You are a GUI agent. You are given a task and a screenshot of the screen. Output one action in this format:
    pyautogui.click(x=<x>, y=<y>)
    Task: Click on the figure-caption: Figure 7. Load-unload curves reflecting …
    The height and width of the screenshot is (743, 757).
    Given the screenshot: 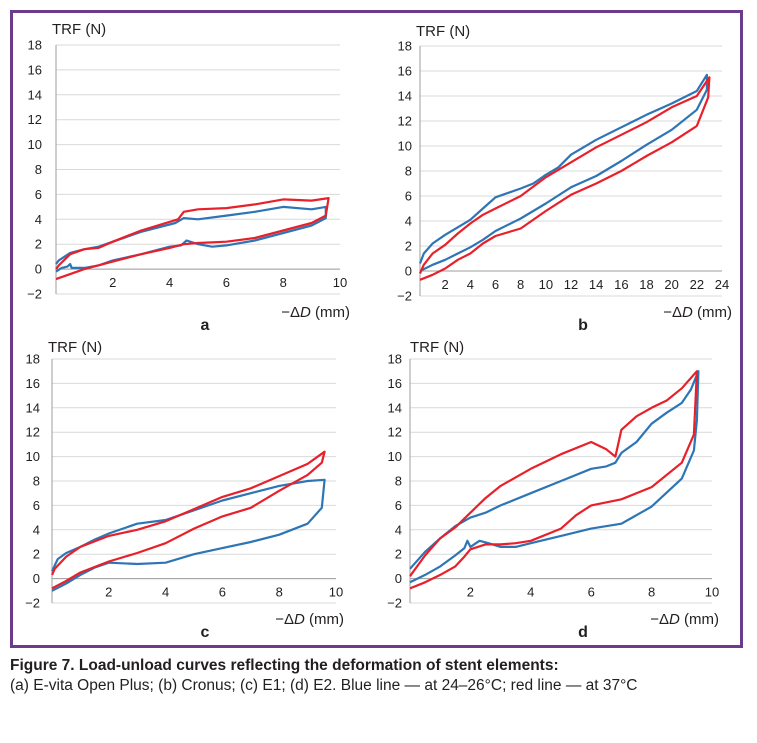 What is the action you would take?
    pyautogui.click(x=380, y=676)
    